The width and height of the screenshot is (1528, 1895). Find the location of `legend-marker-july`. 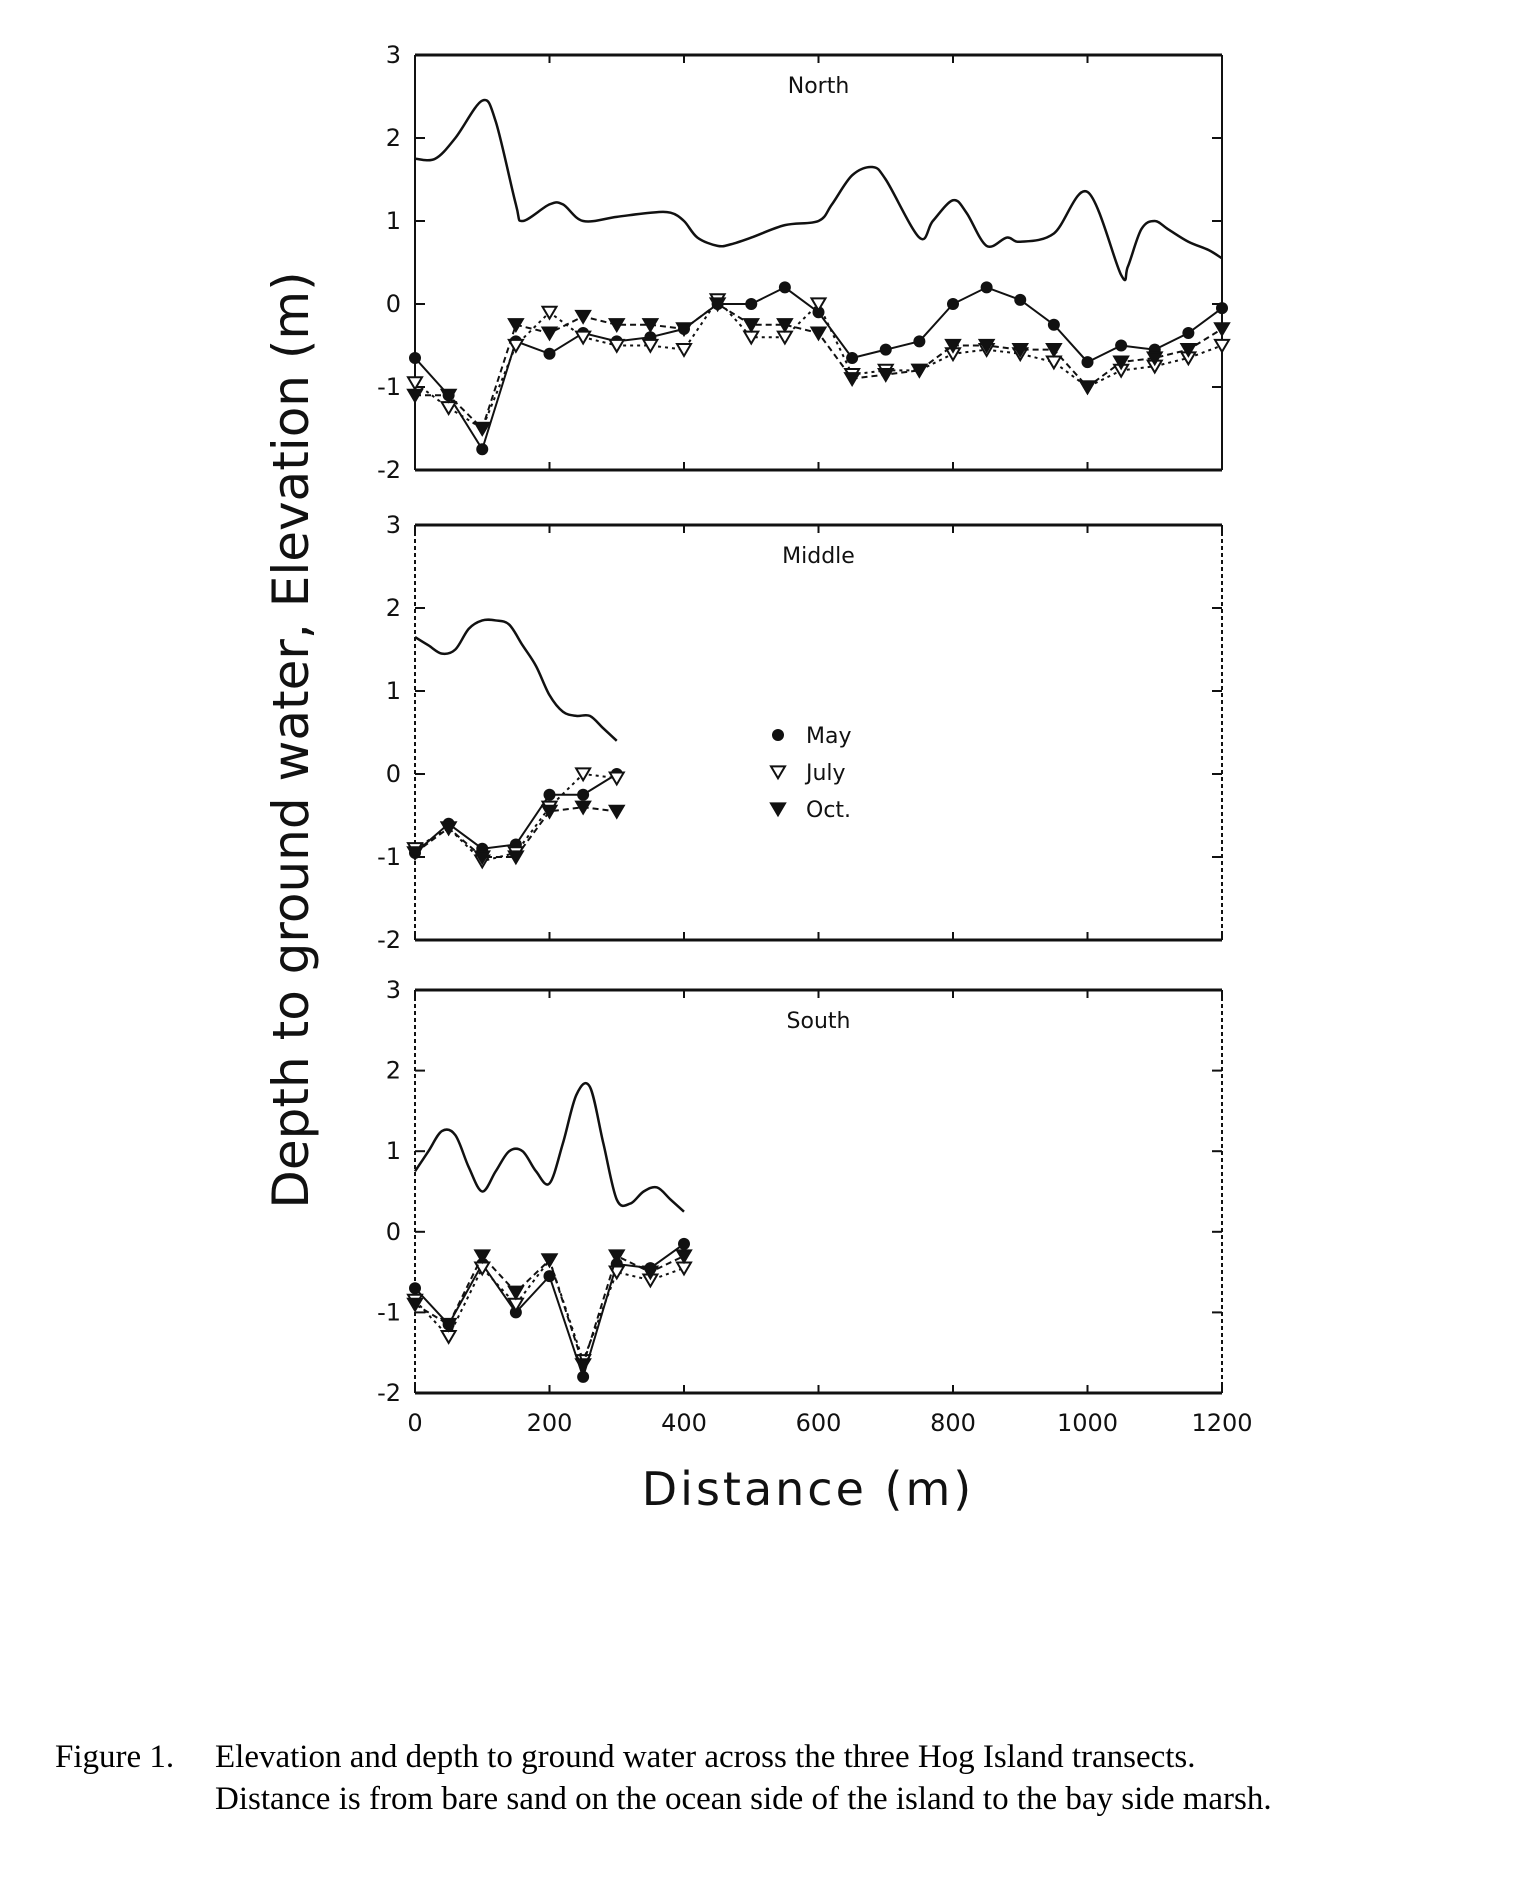

legend-marker-july is located at coordinates (778, 773).